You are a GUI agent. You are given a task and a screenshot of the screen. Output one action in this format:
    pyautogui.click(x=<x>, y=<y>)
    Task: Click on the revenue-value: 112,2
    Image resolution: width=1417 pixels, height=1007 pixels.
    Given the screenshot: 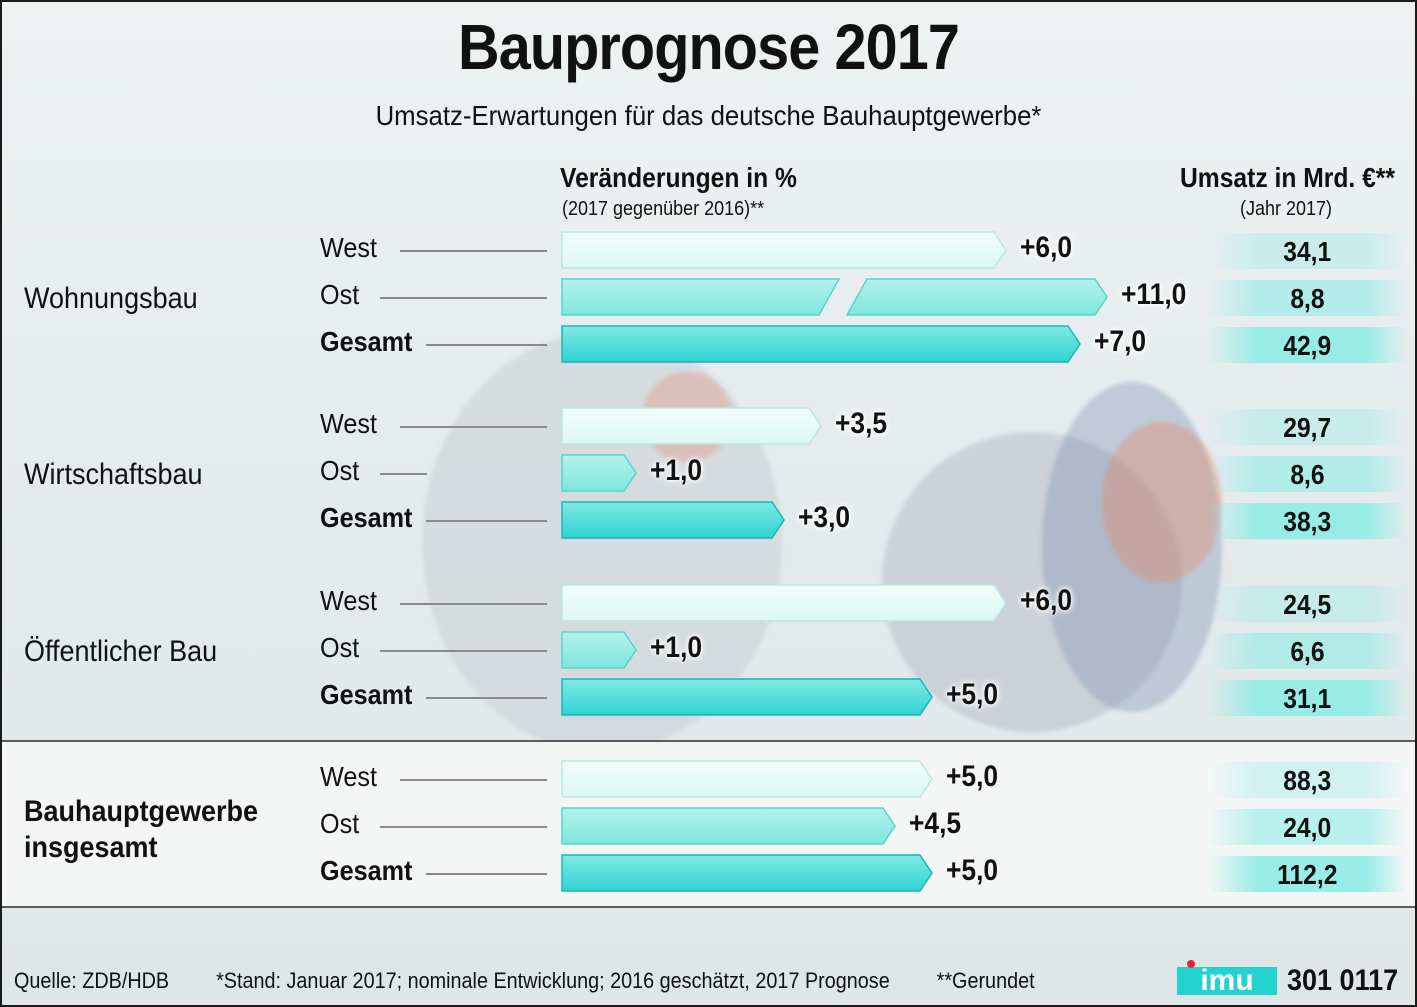 What is the action you would take?
    pyautogui.click(x=1307, y=874)
    